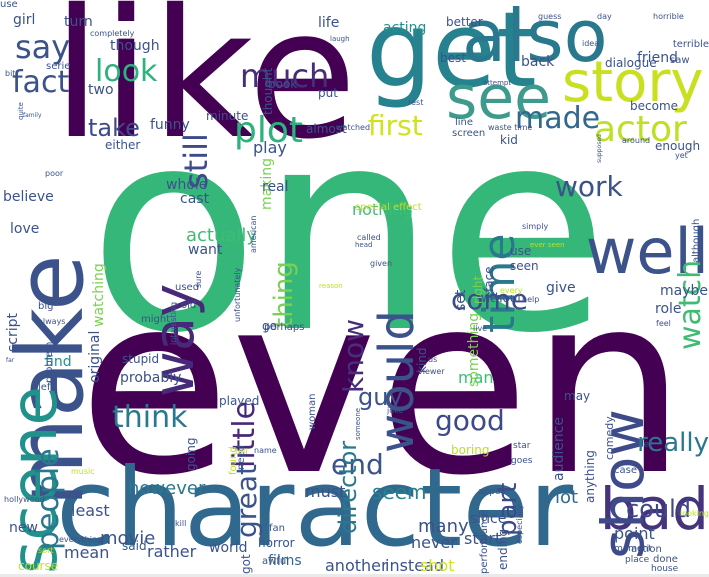 This screenshot has height=577, width=709. What do you see at coordinates (10, 360) in the screenshot?
I see `word-far: far` at bounding box center [10, 360].